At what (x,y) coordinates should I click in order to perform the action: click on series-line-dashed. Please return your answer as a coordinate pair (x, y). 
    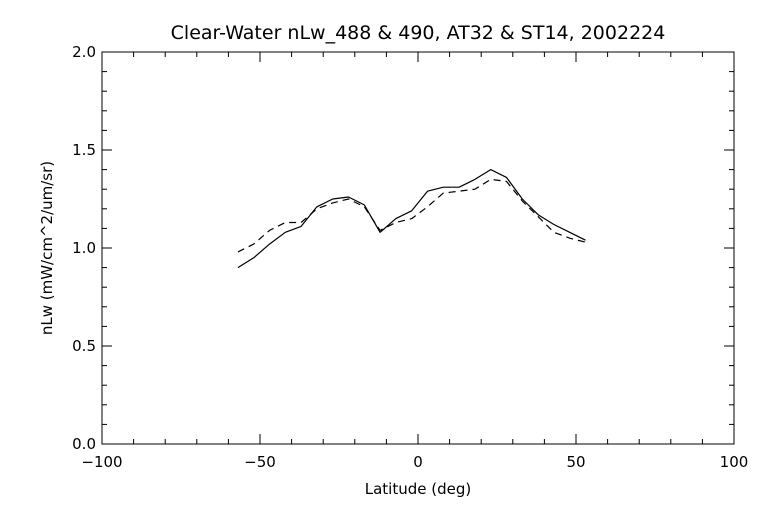
    Looking at the image, I should click on (411, 215).